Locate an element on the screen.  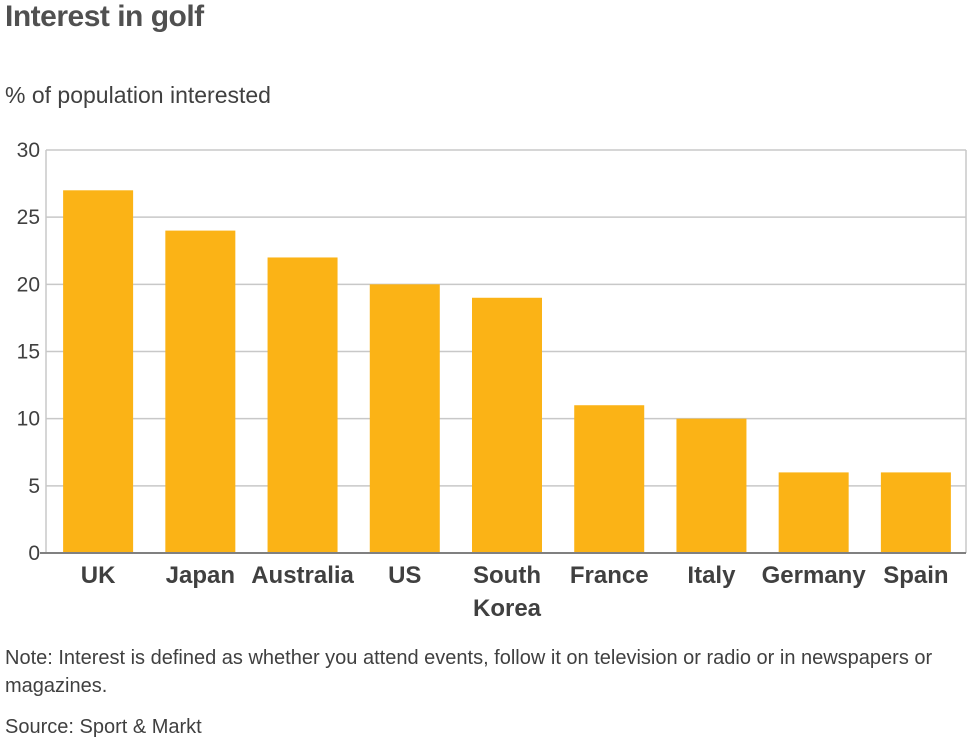
bar-france is located at coordinates (609, 479).